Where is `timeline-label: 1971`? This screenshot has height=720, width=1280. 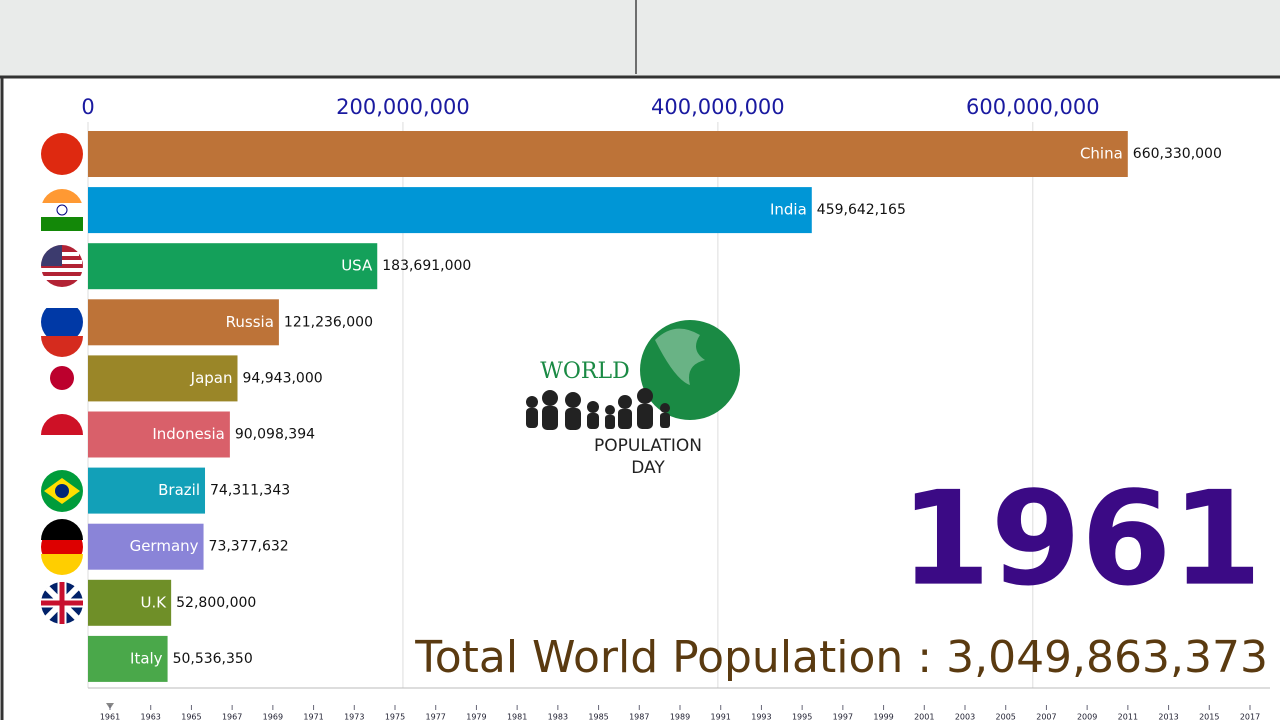
timeline-label: 1971 is located at coordinates (313, 716).